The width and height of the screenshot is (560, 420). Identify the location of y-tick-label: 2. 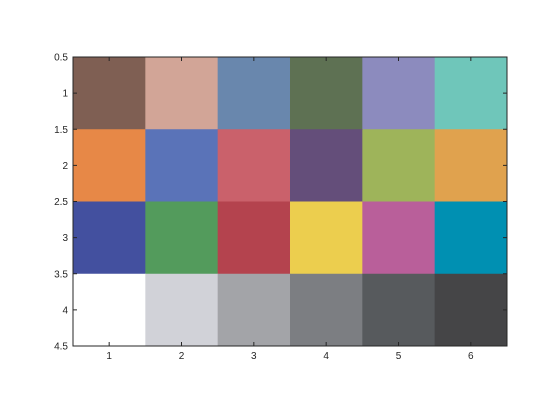
(65, 166).